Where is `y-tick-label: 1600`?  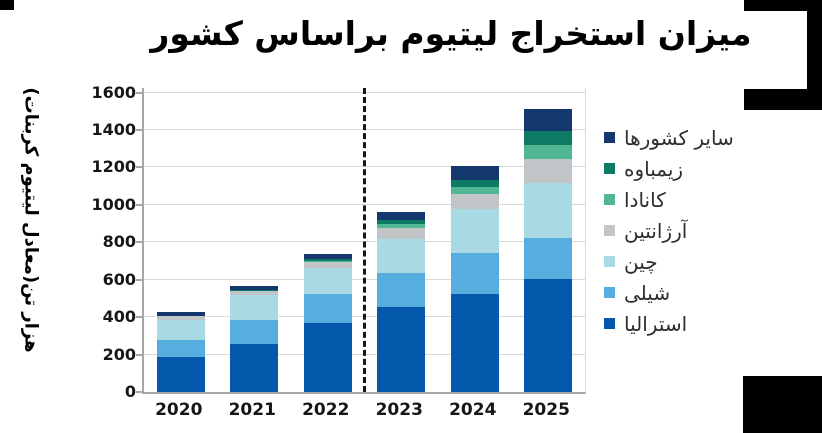
y-tick-label: 1600 is located at coordinates (113, 92).